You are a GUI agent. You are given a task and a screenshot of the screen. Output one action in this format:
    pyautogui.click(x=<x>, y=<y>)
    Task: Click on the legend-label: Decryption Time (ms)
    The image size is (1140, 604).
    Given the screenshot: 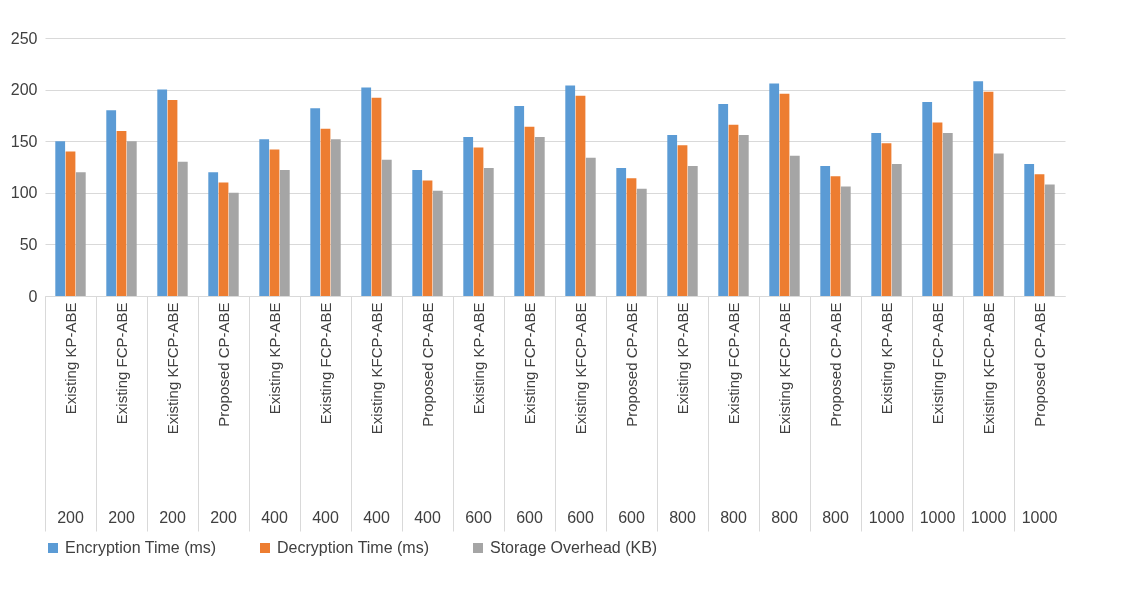 What is the action you would take?
    pyautogui.click(x=353, y=547)
    